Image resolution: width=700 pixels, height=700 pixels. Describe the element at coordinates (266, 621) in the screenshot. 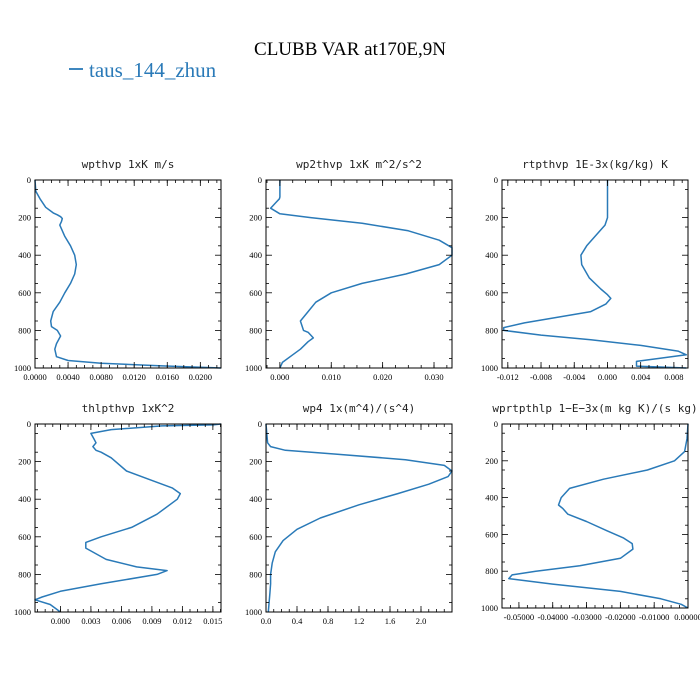

I see `x-tick-label: 0.0` at that location.